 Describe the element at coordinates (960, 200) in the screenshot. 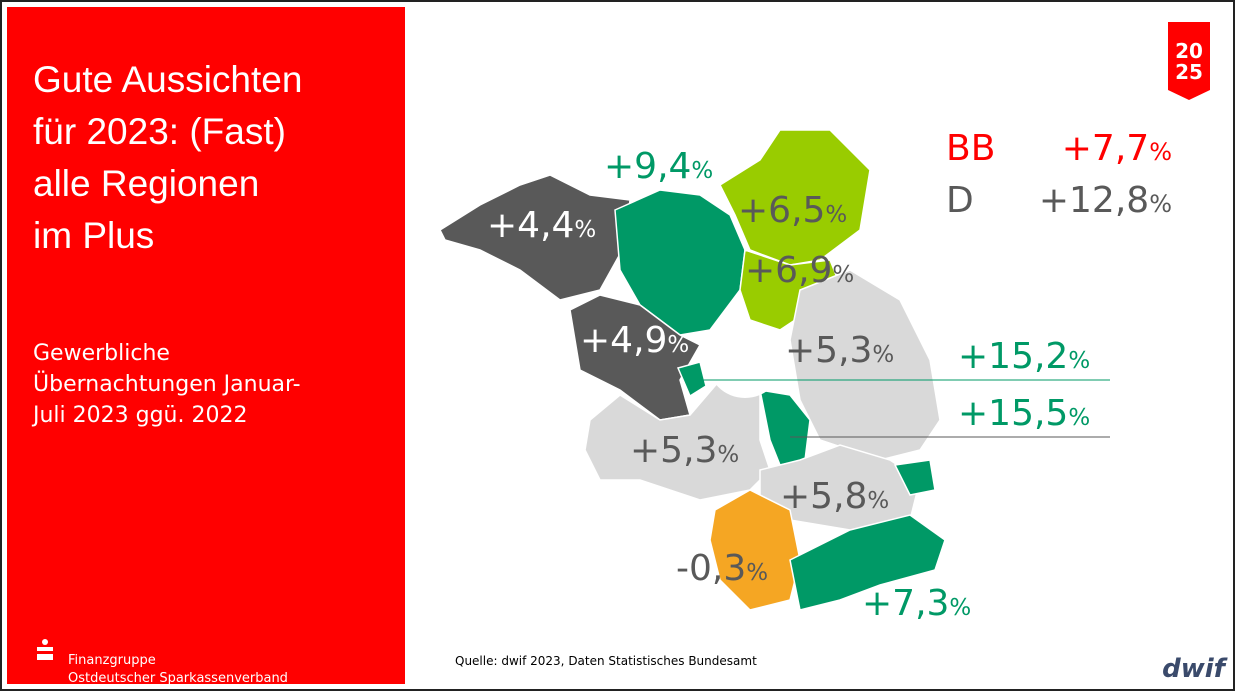

I see `summary-name: D` at that location.